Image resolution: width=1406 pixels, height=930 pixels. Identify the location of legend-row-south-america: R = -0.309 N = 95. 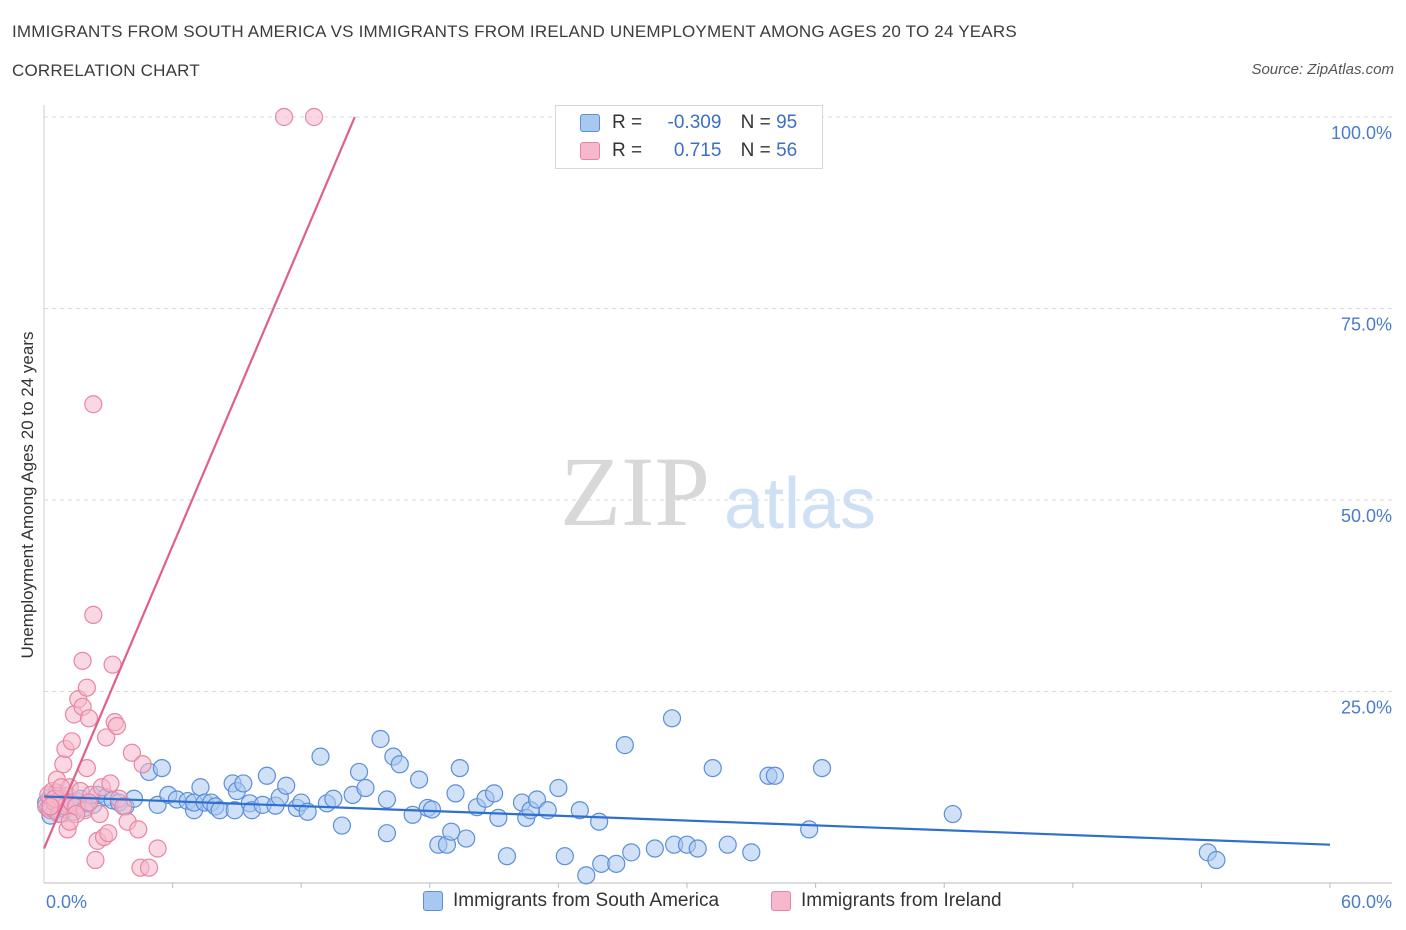
(688, 125).